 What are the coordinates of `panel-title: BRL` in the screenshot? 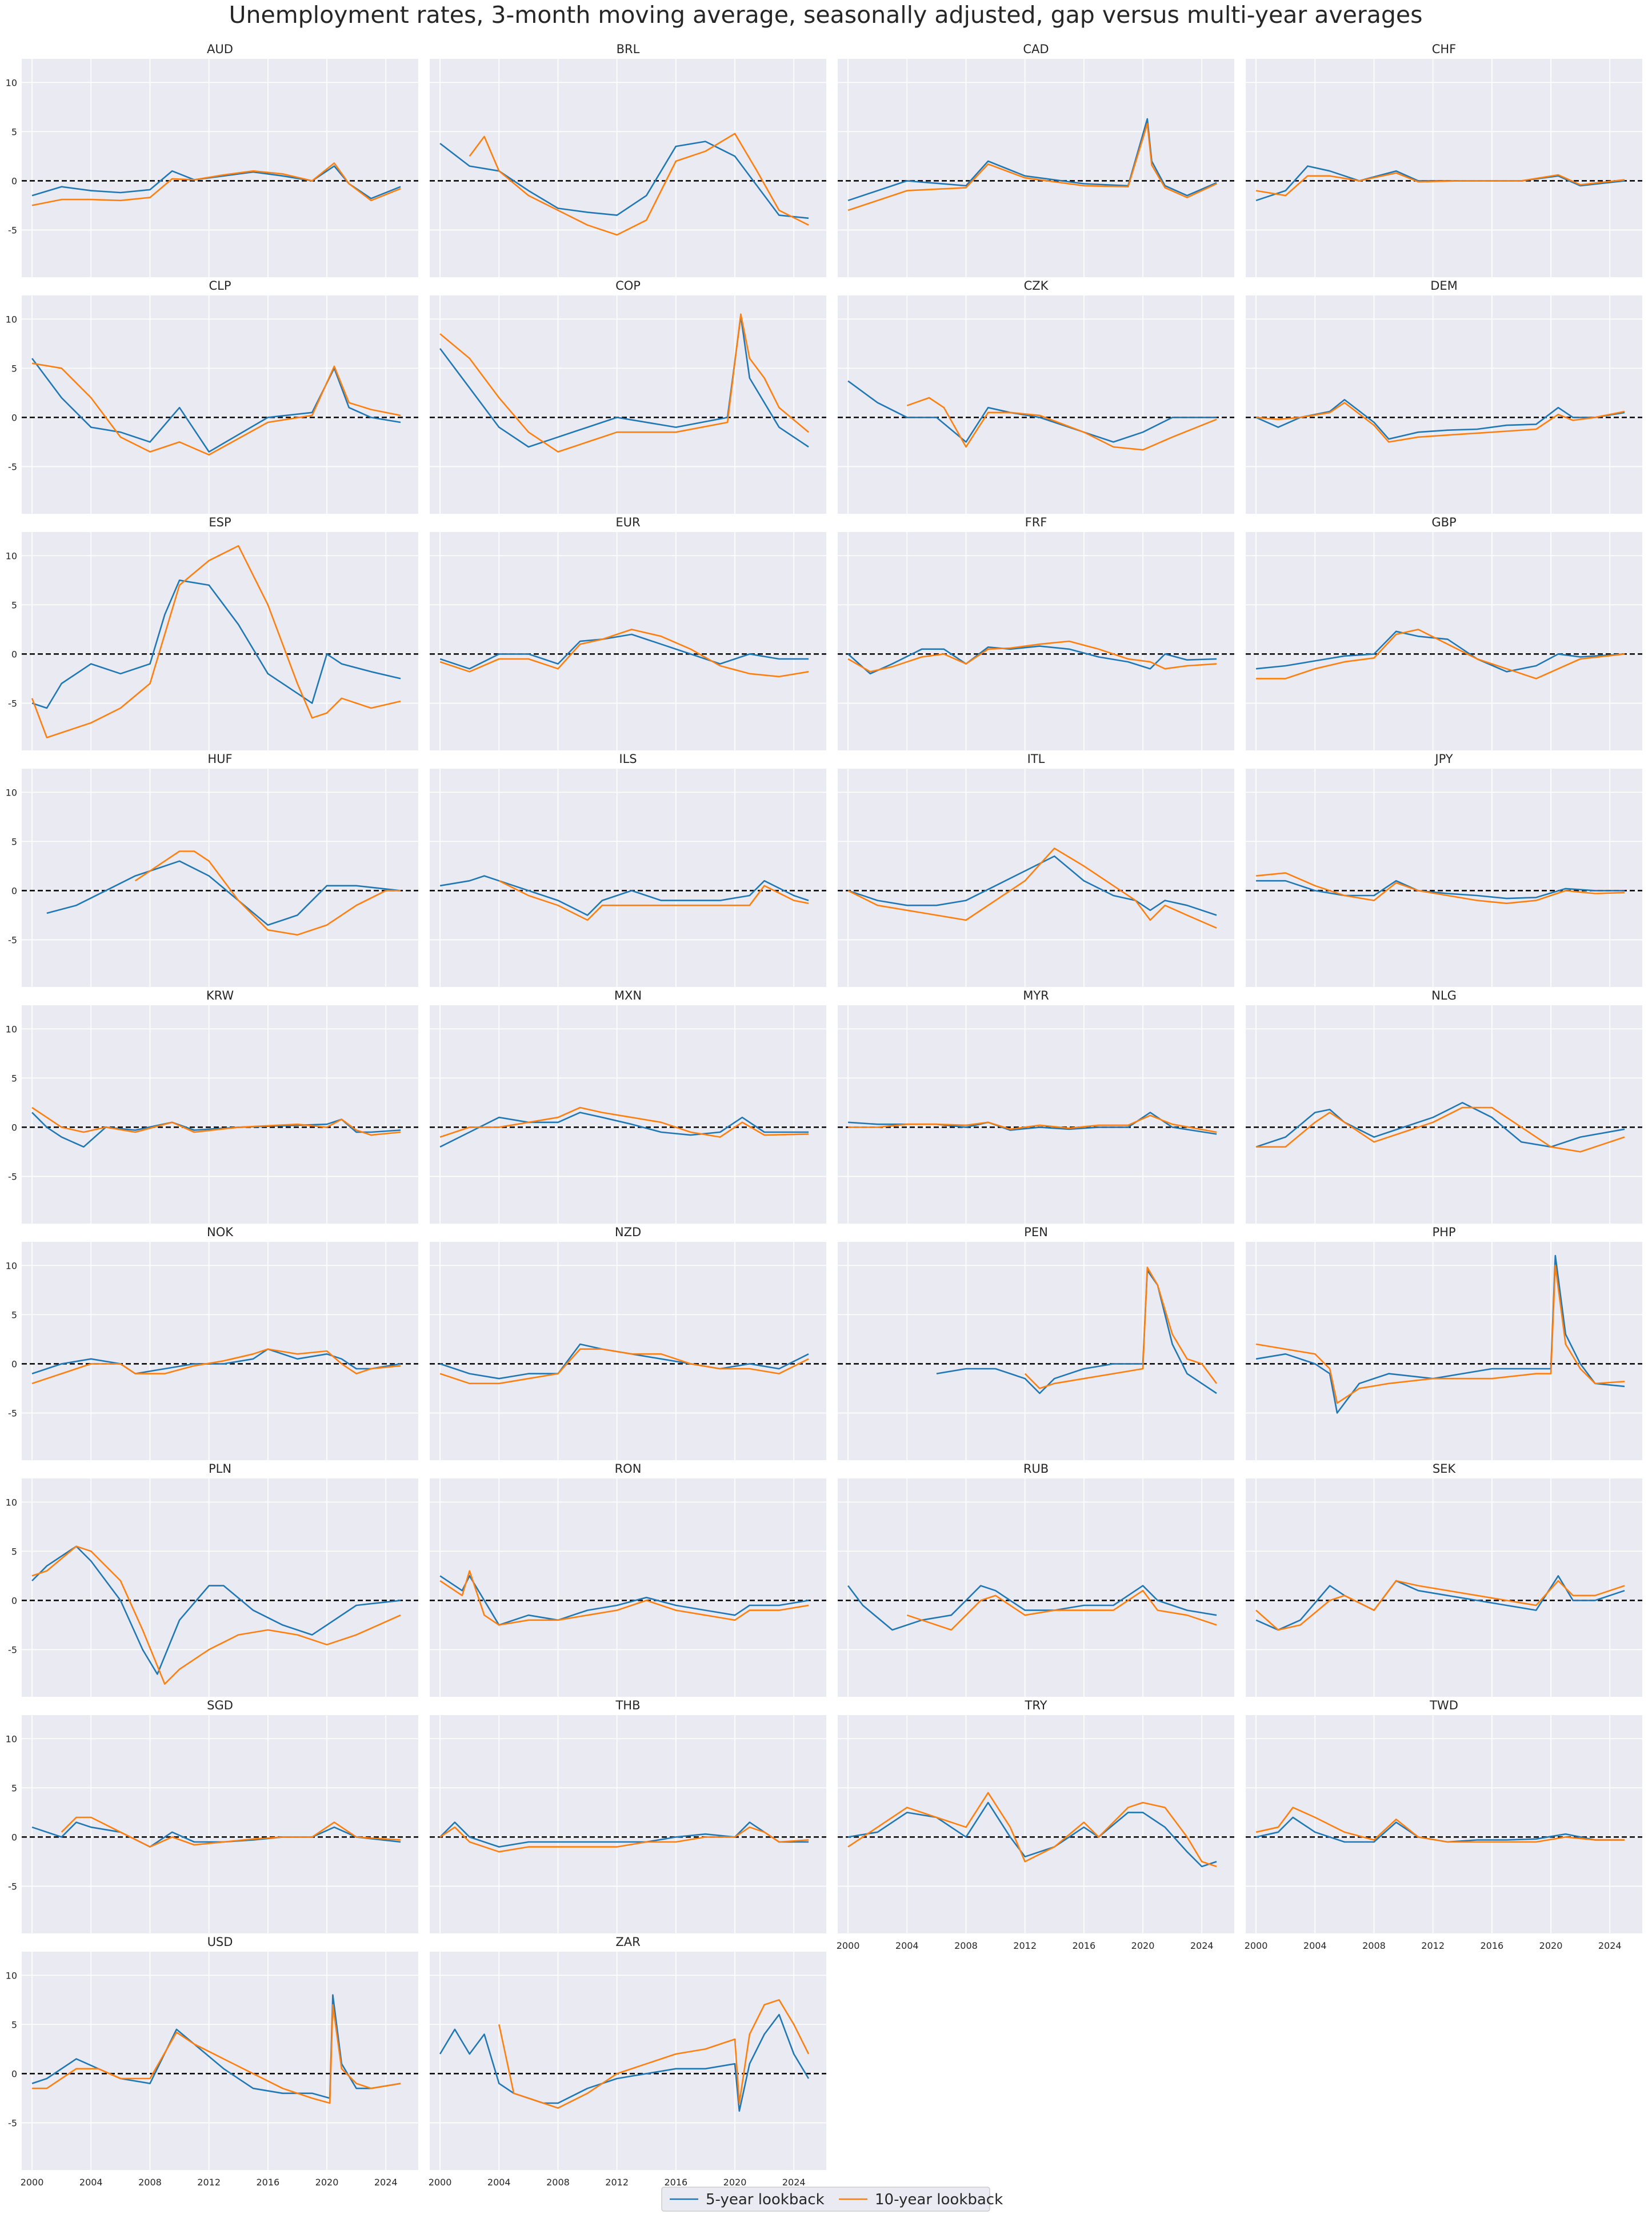 It's located at (628, 49).